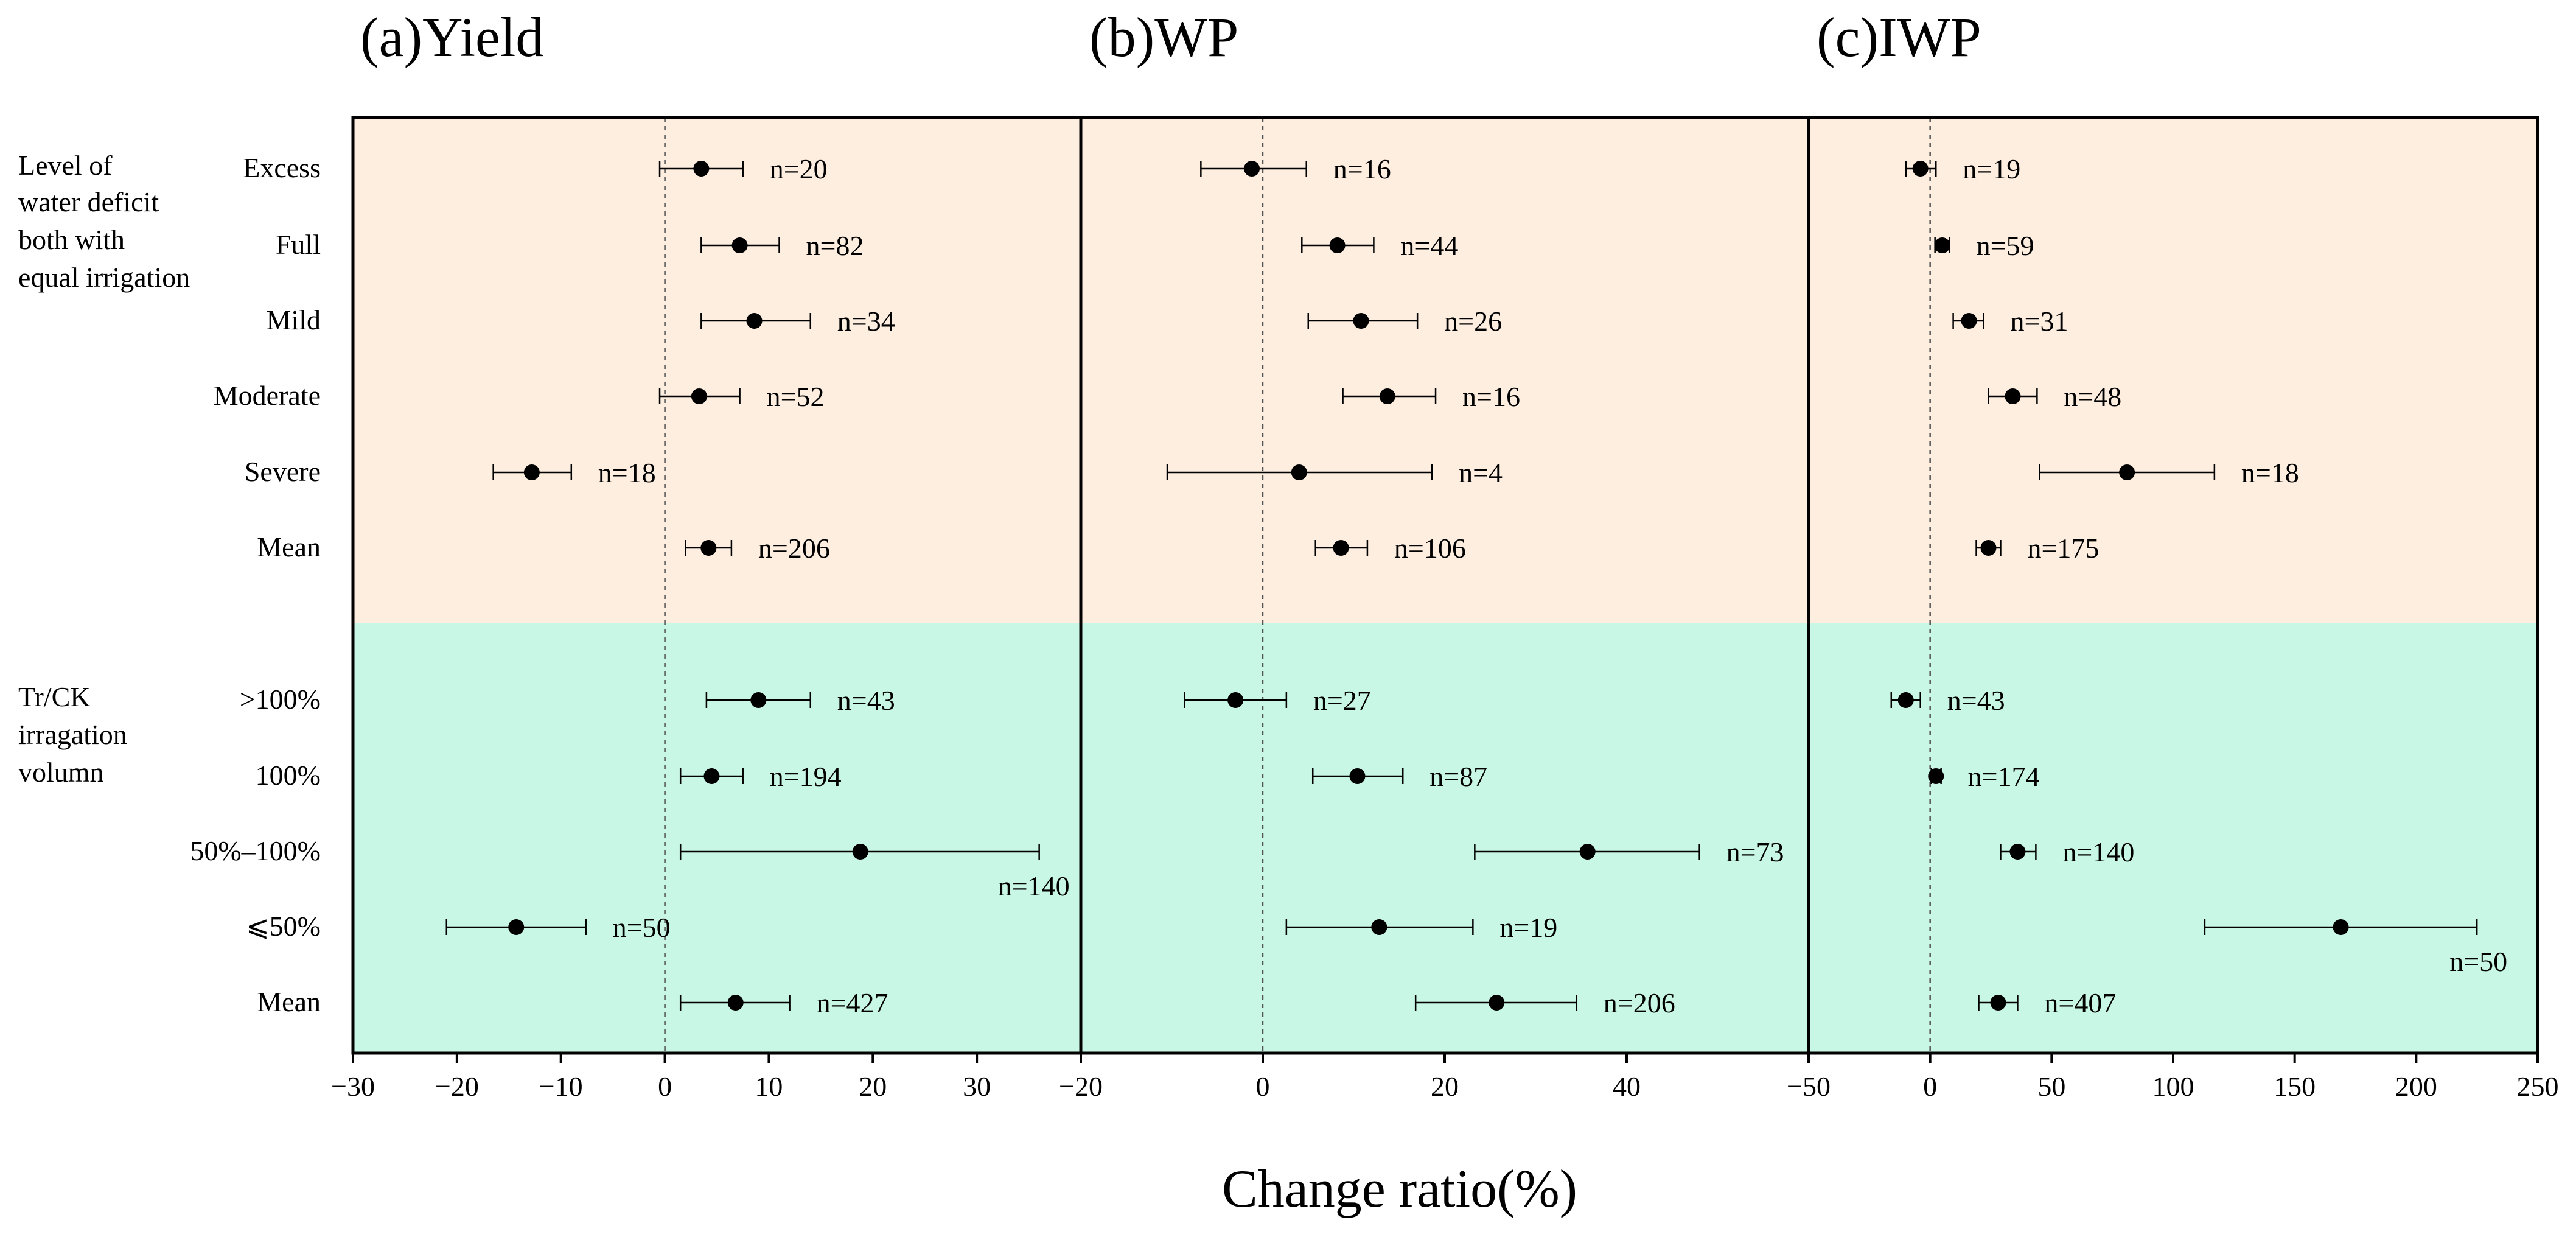  What do you see at coordinates (1458, 776) in the screenshot?
I see `panel-b-n-label: n=87` at bounding box center [1458, 776].